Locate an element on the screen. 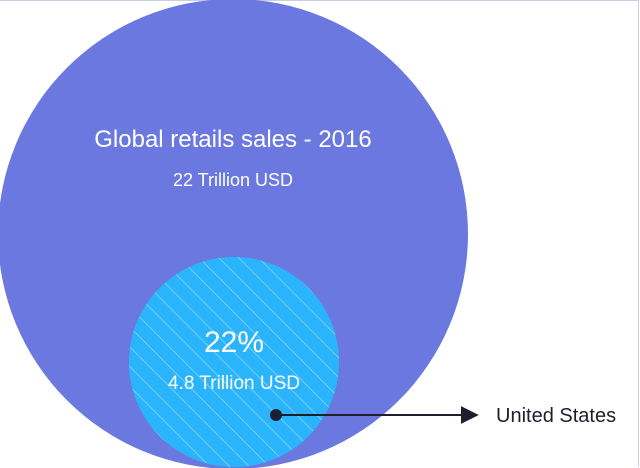  outer-value-label: 22 Trillion USD is located at coordinates (233, 180).